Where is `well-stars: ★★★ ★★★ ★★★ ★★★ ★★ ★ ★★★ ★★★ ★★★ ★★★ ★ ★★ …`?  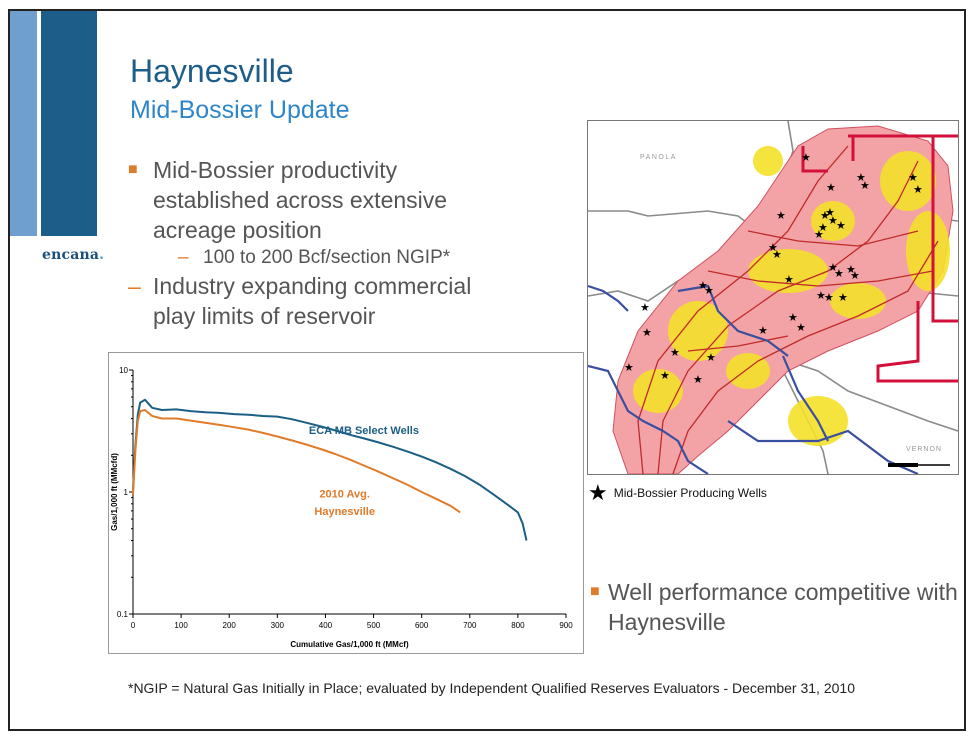 well-stars: ★★★ ★★★ ★★★ ★★★ ★★ ★ ★★★ ★★★ ★★★ ★★★ ★ ★★ … is located at coordinates (773, 268).